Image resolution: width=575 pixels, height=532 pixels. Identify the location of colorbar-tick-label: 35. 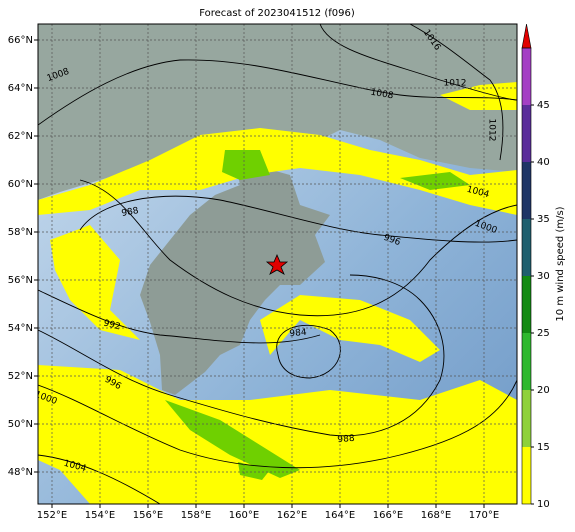
(543, 219).